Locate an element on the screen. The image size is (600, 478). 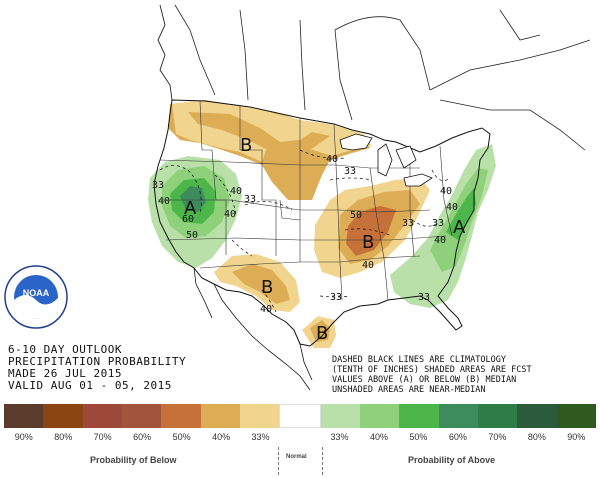
legend-tick-label is located at coordinates (299, 438).